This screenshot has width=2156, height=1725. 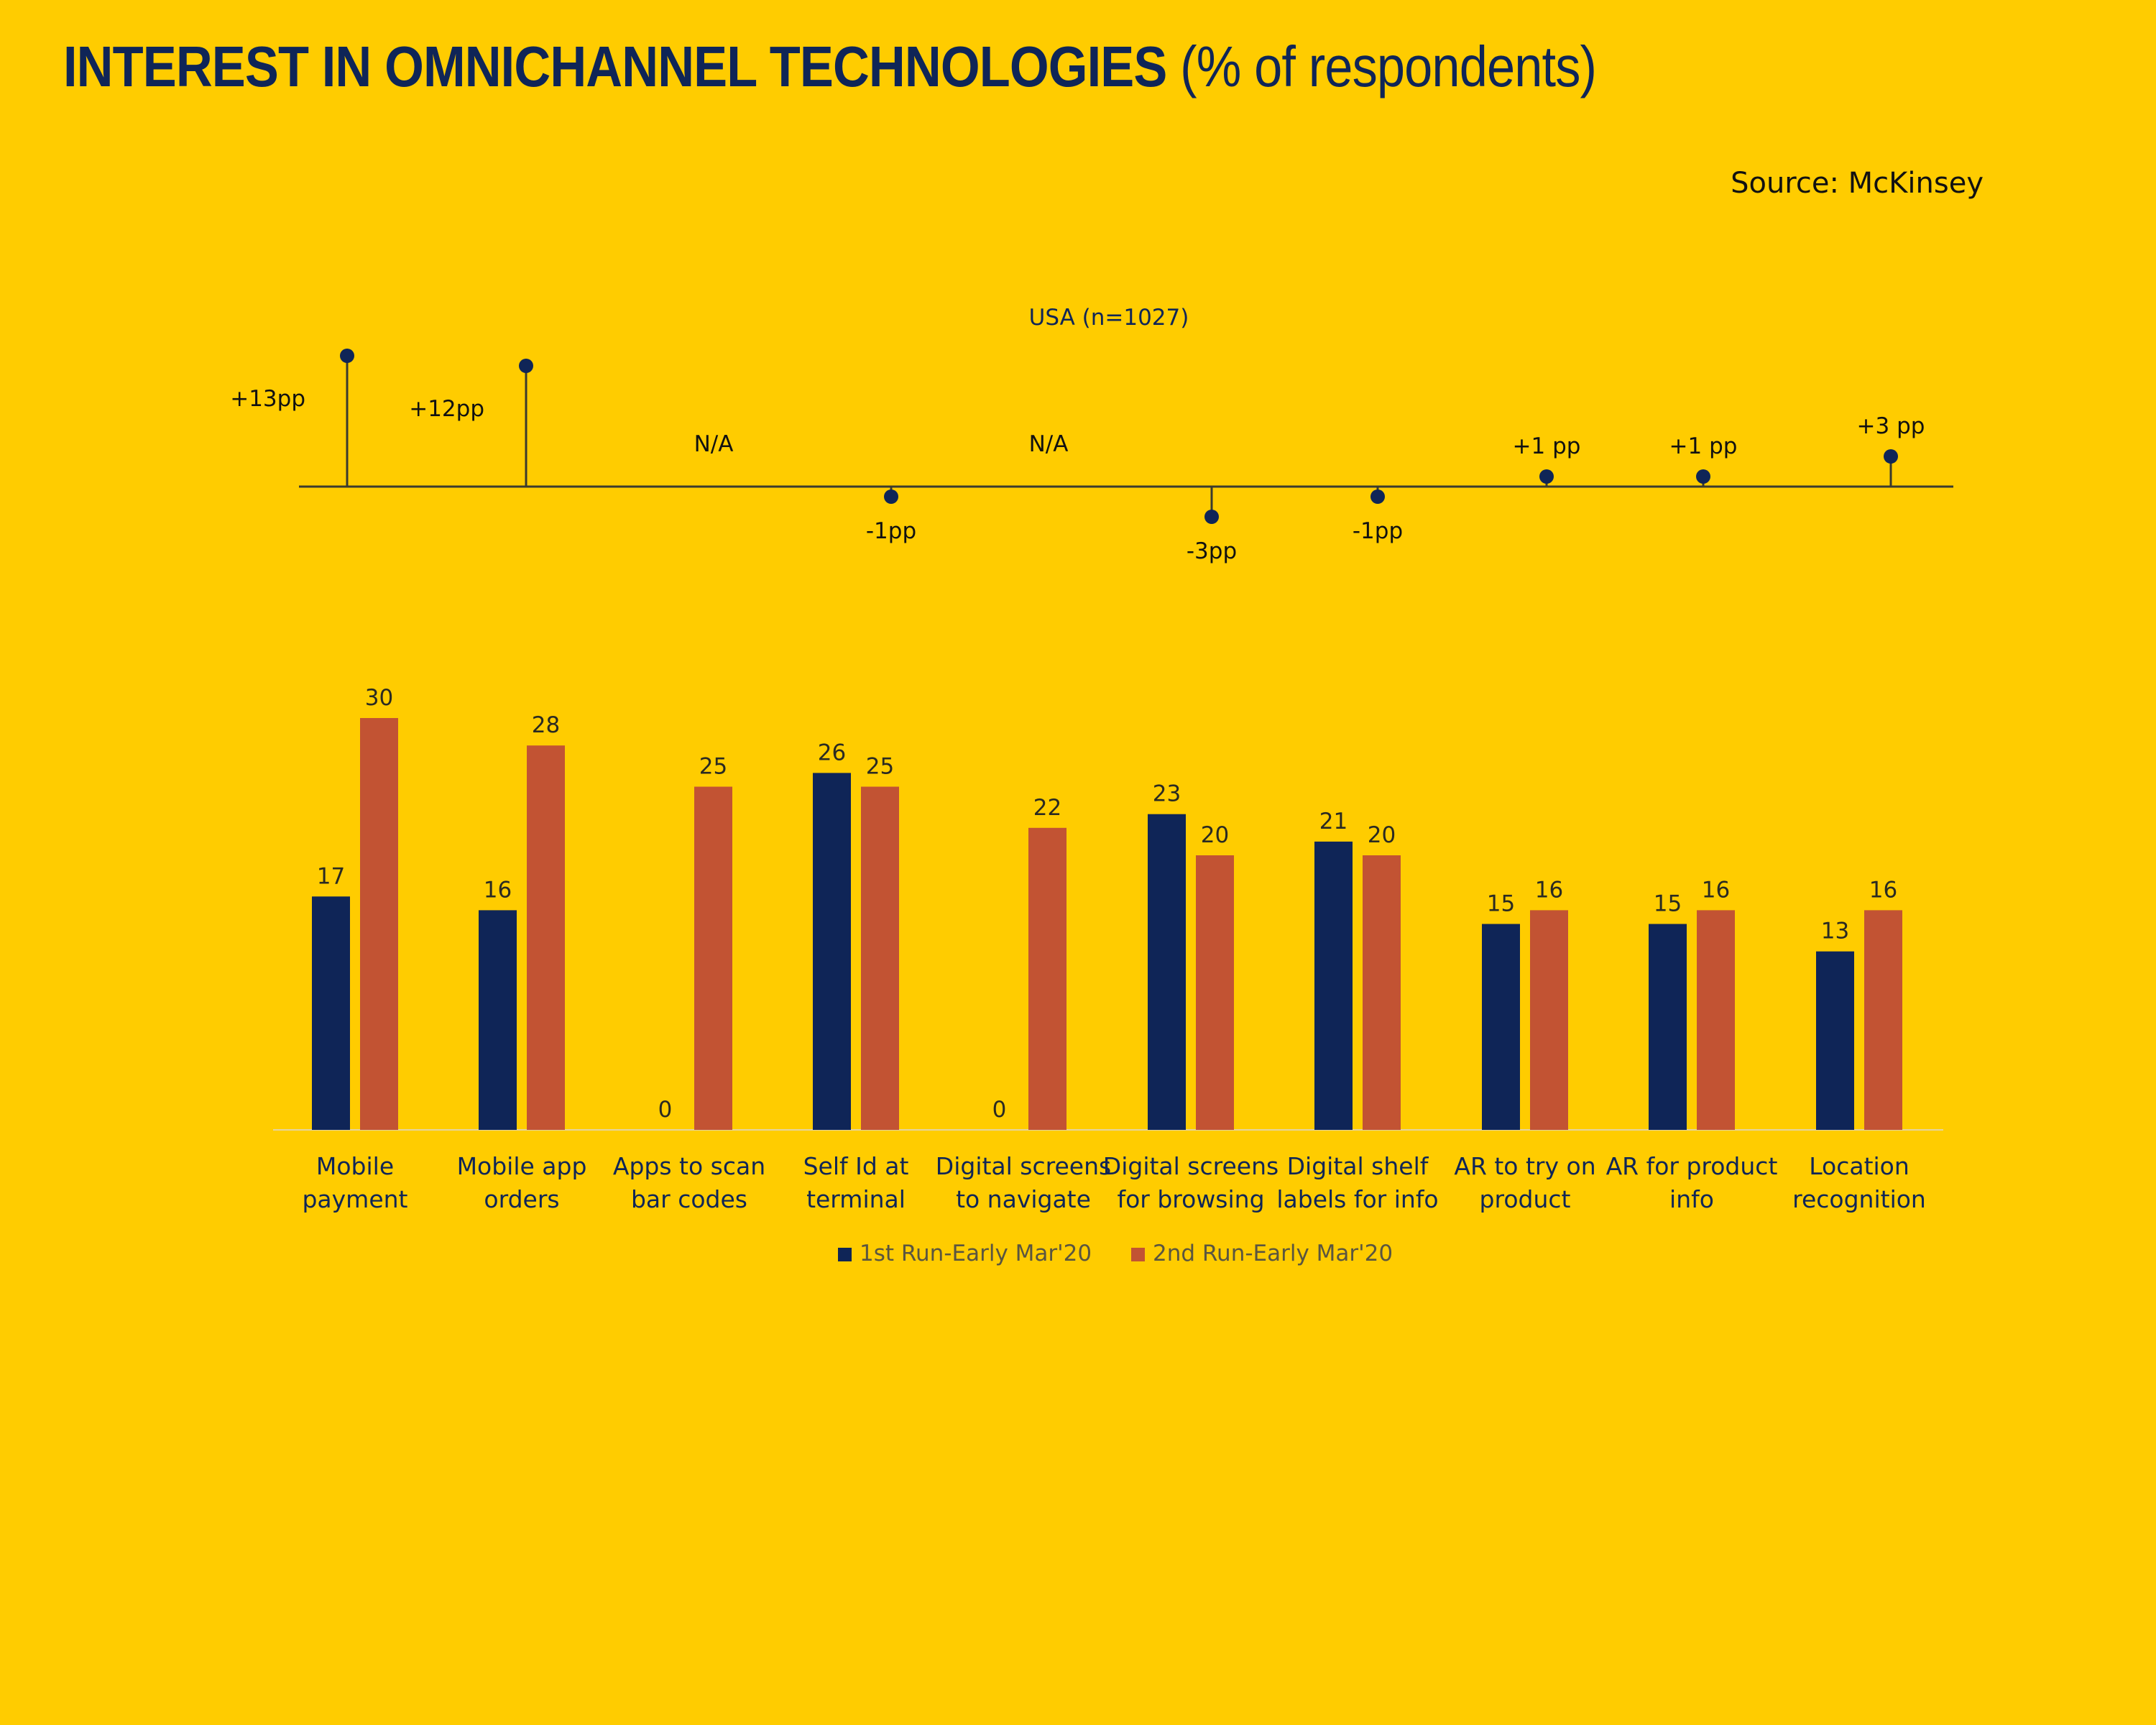 I want to click on category-label: payment, so click(x=355, y=1199).